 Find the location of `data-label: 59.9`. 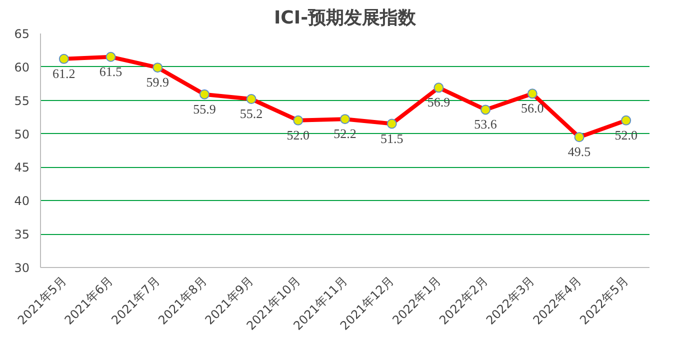

data-label: 59.9 is located at coordinates (157, 82).